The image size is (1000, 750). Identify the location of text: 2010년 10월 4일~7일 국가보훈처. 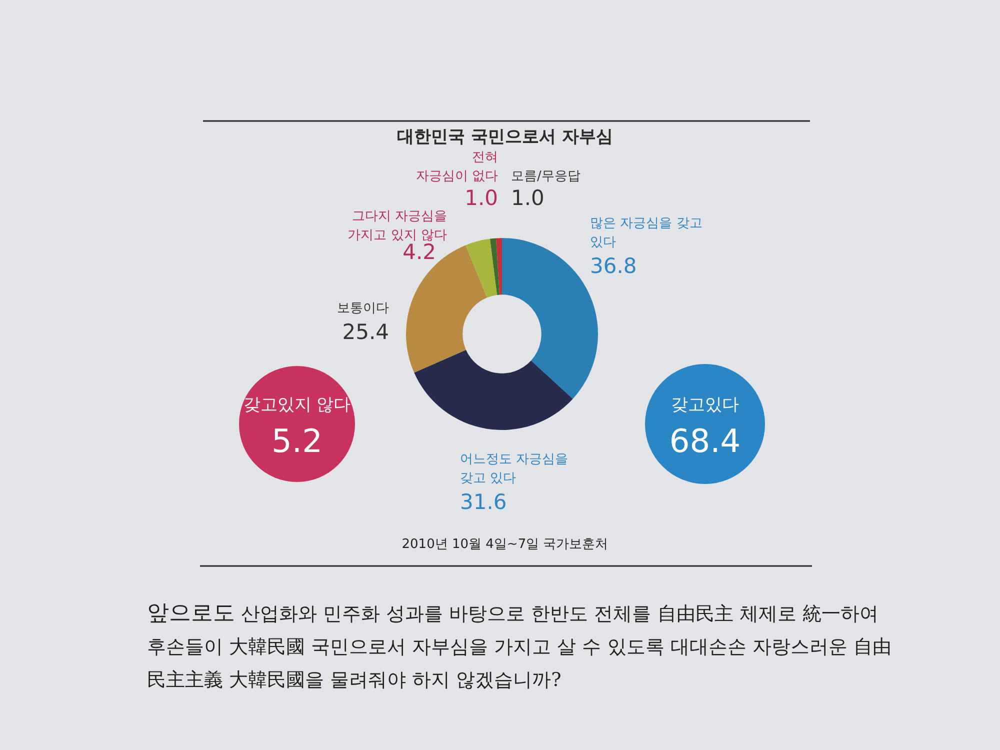
(505, 544).